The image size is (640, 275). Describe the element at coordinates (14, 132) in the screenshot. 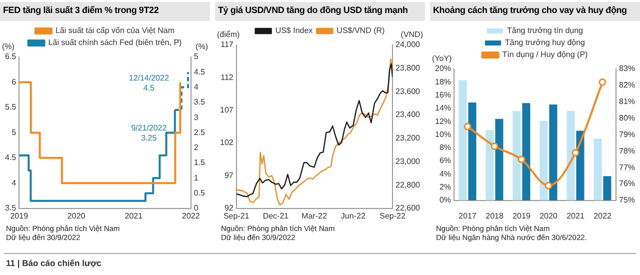

I see `y-tick-label: 5` at that location.